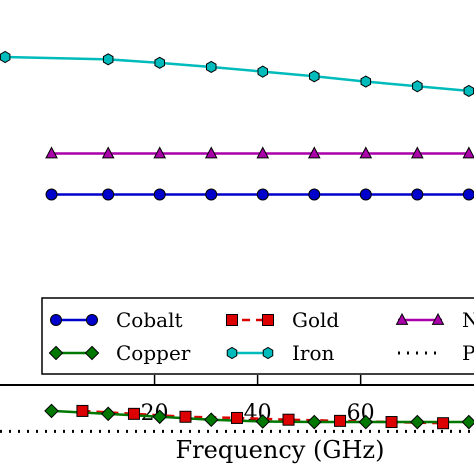  What do you see at coordinates (280, 450) in the screenshot?
I see `x-axis-label: Frequency (GHz)` at bounding box center [280, 450].